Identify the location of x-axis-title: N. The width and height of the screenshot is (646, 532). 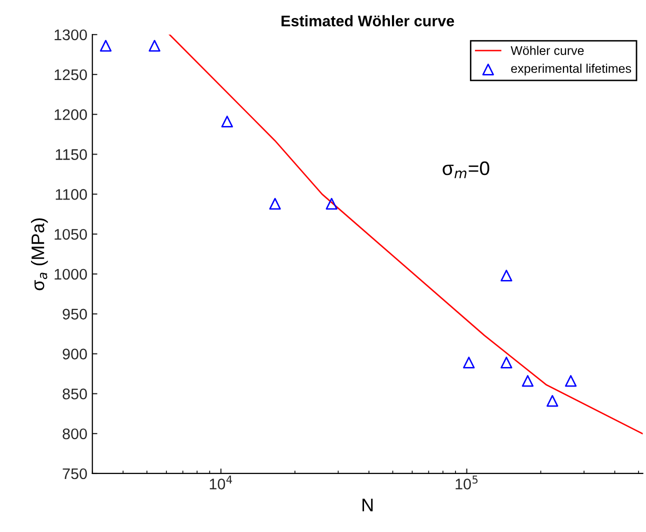
(367, 505).